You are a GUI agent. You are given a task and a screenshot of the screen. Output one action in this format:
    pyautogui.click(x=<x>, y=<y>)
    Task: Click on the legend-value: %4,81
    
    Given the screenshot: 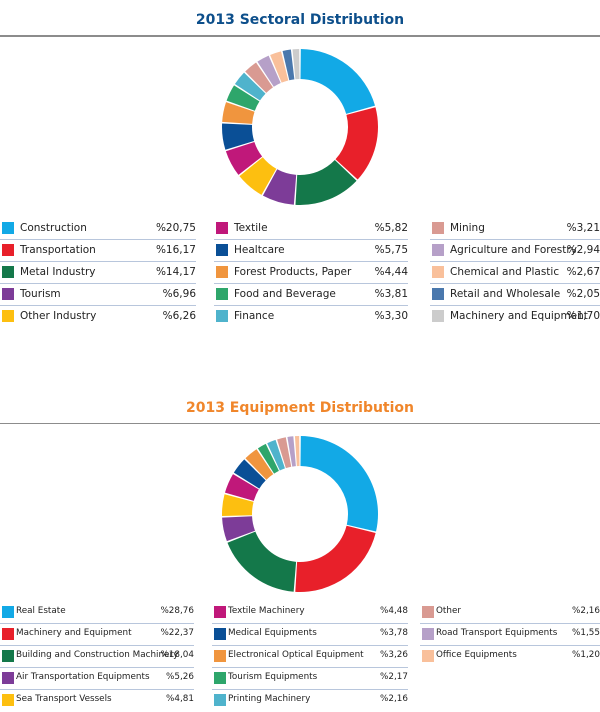 What is the action you would take?
    pyautogui.click(x=180, y=699)
    